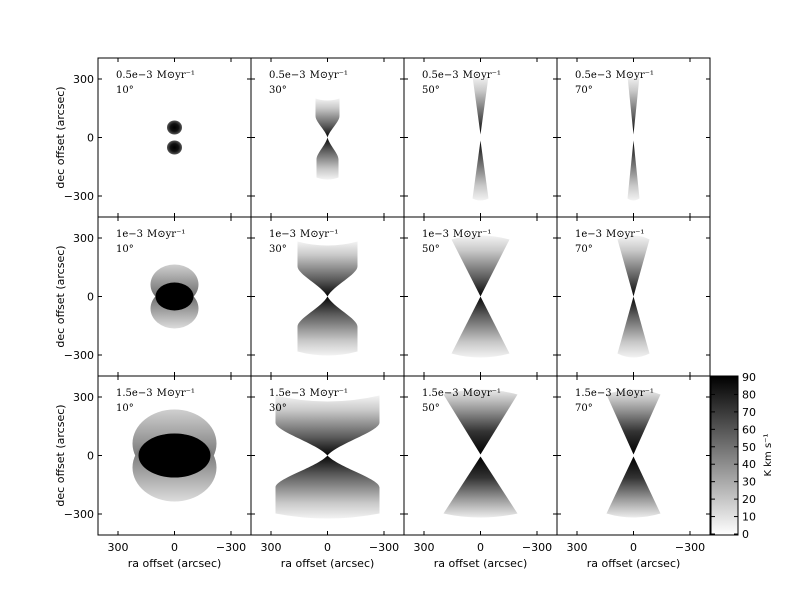 This screenshot has width=789, height=595. I want to click on panel-r1-c3-cone-bottom, so click(480, 170).